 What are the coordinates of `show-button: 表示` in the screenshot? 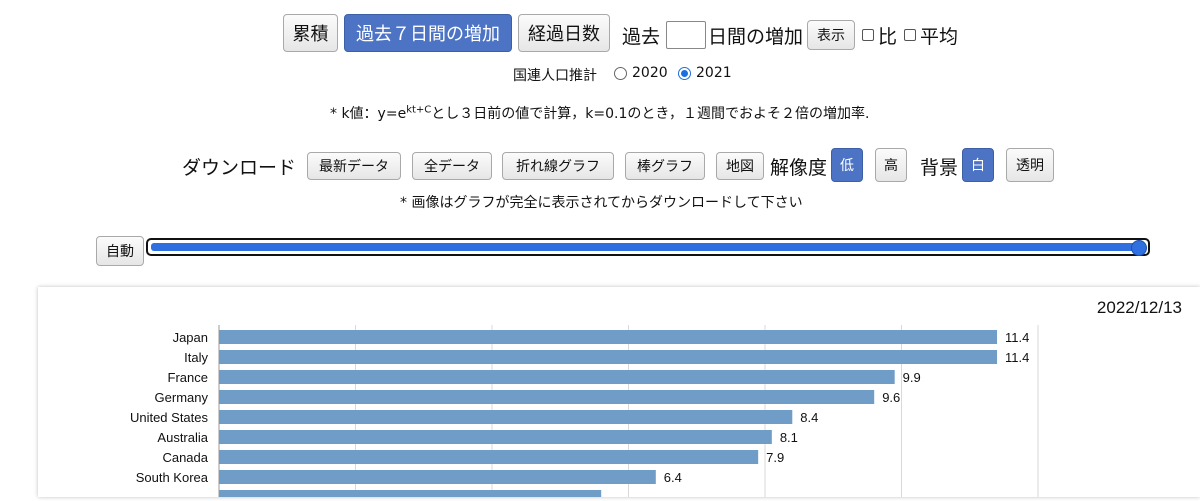 It's located at (831, 35).